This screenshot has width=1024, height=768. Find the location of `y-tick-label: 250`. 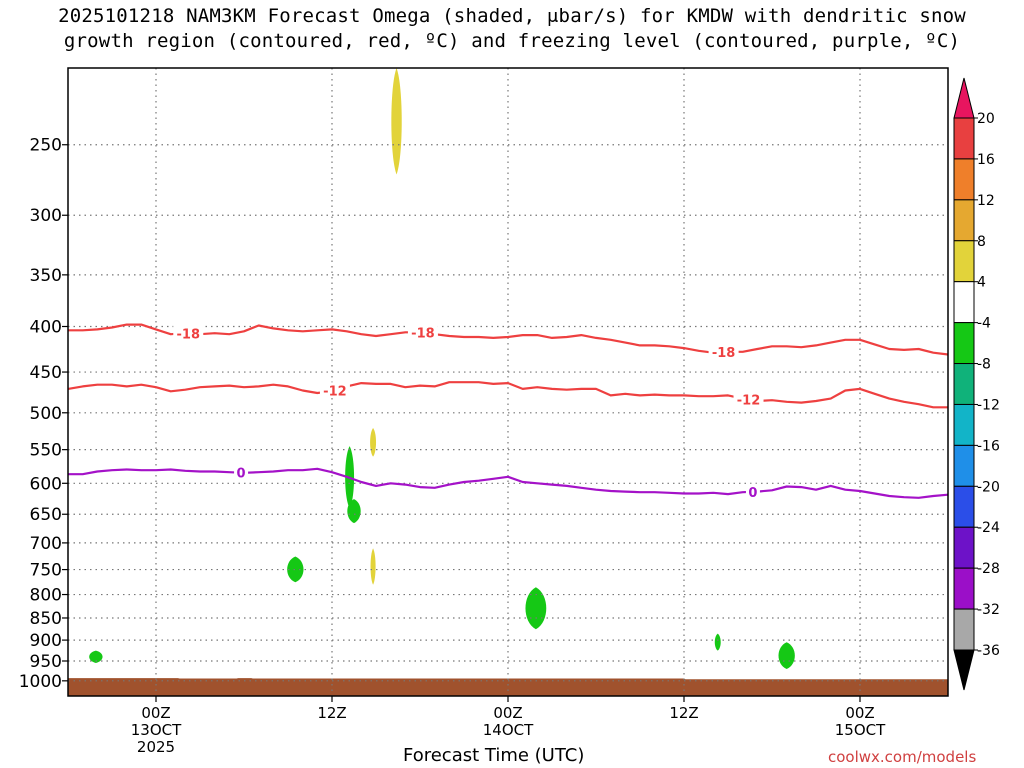

y-tick-label: 250 is located at coordinates (46, 146).